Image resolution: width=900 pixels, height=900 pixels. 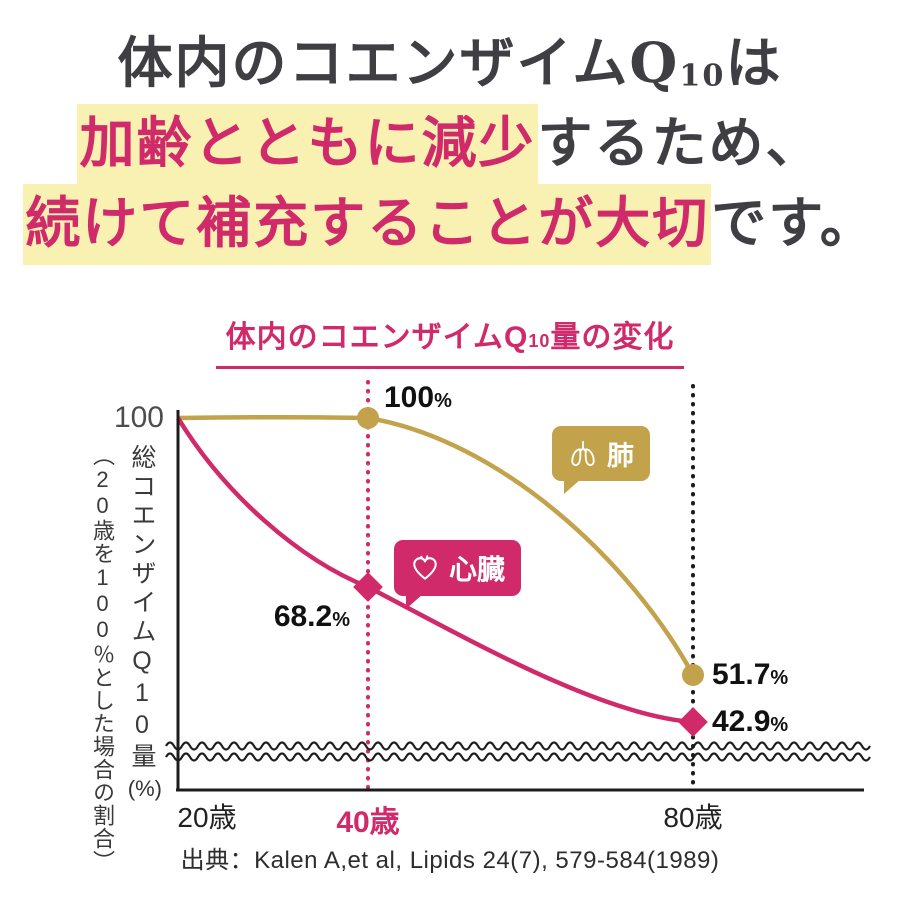 What do you see at coordinates (303, 616) in the screenshot?
I see `annotation-value: 68.2` at bounding box center [303, 616].